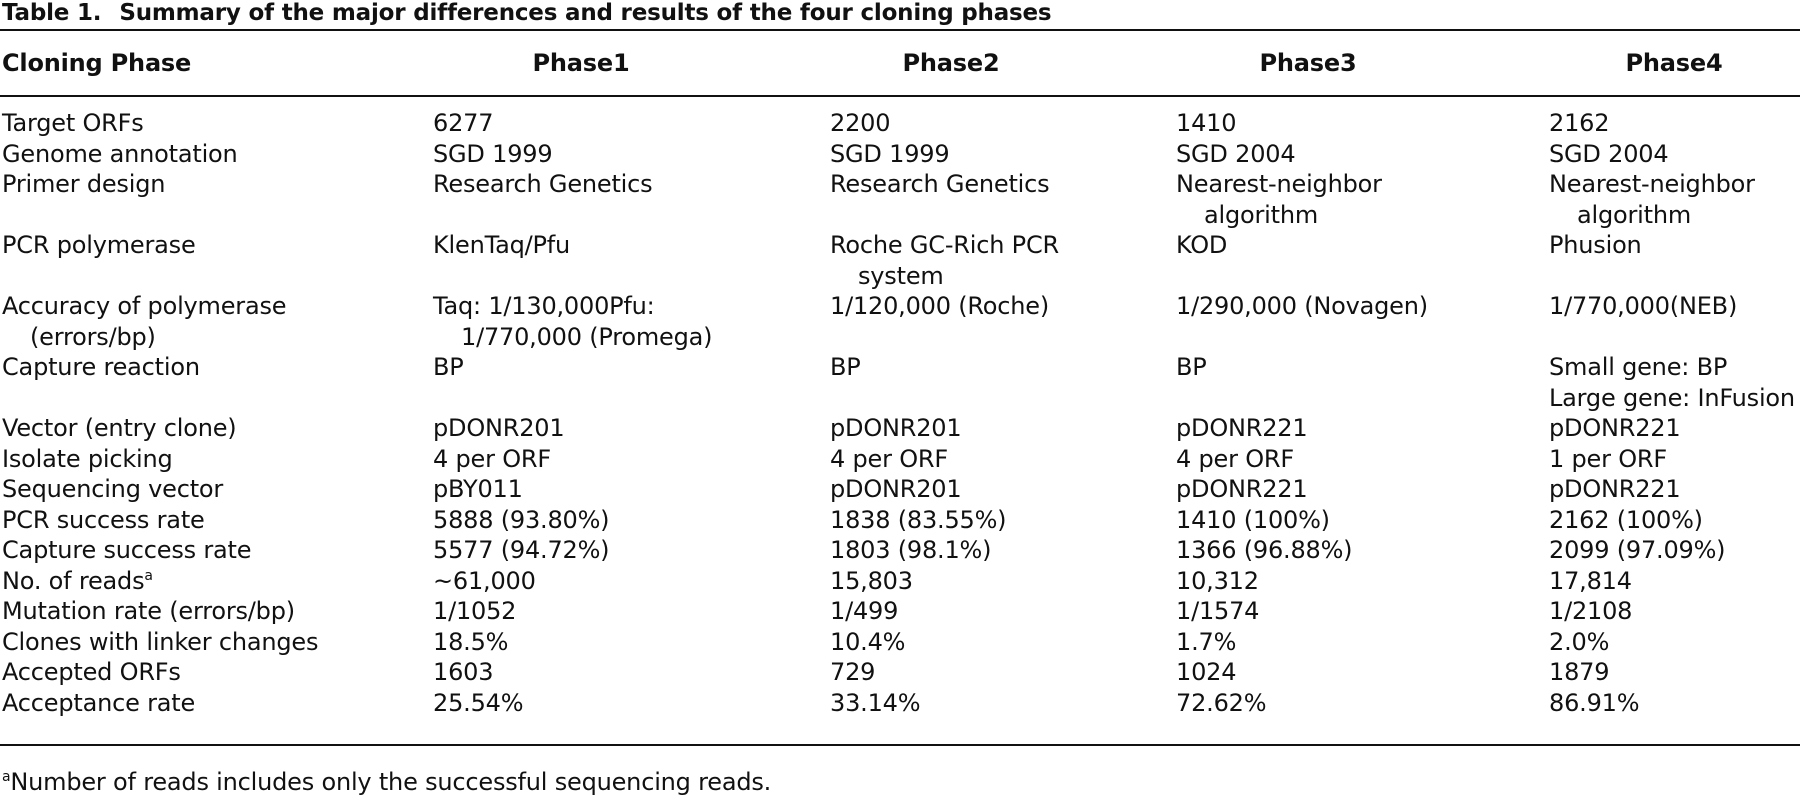 This screenshot has width=1800, height=800. I want to click on cell-line: BP, so click(1191, 367).